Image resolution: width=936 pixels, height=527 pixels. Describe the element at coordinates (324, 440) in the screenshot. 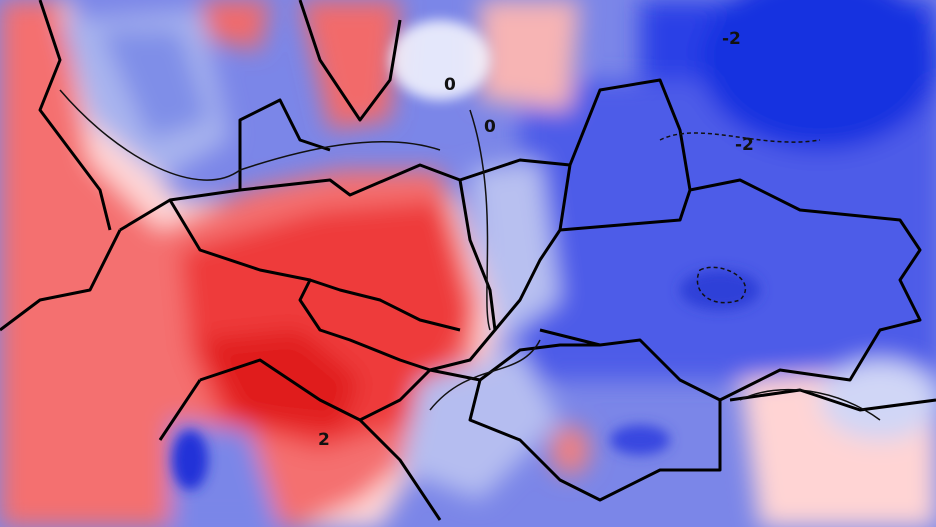

I see `contour-label: 2` at that location.